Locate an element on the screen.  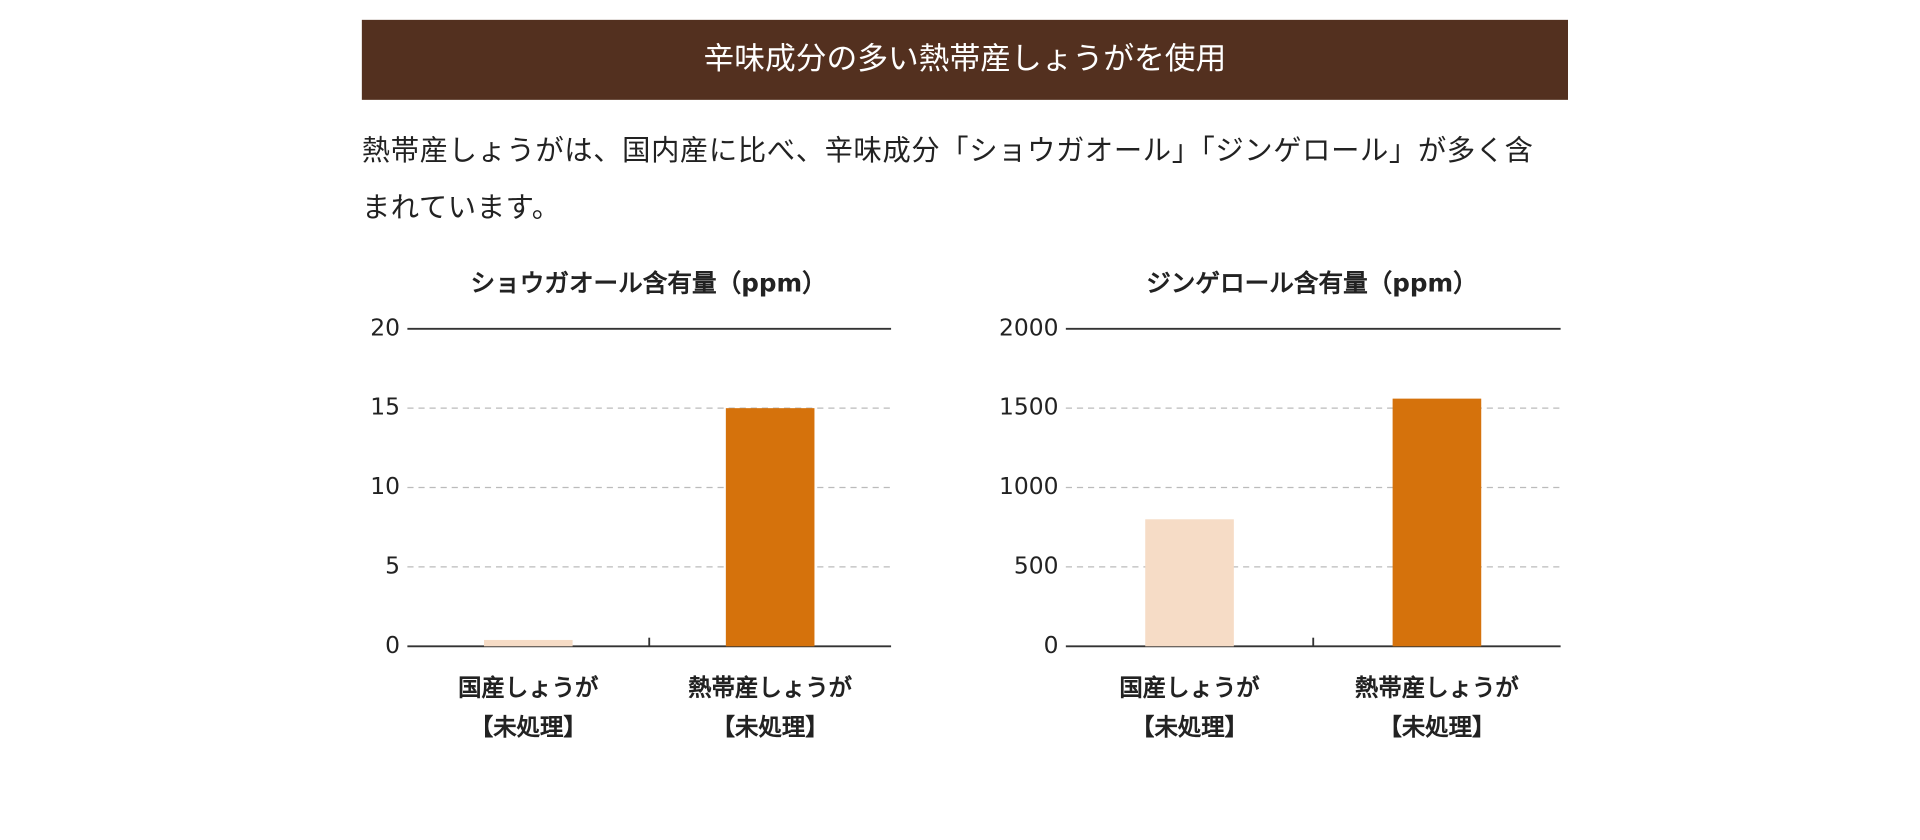
y-tick-label: 1500 is located at coordinates (1028, 407).